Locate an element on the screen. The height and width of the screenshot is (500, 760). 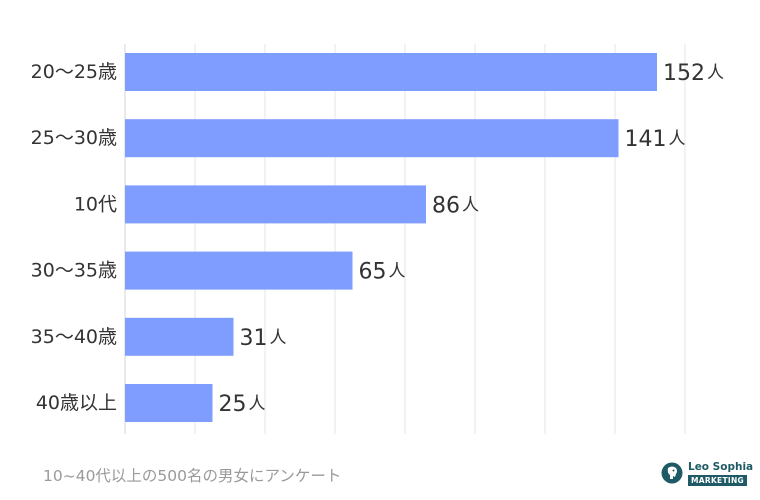
lion-head-icon is located at coordinates (672, 473).